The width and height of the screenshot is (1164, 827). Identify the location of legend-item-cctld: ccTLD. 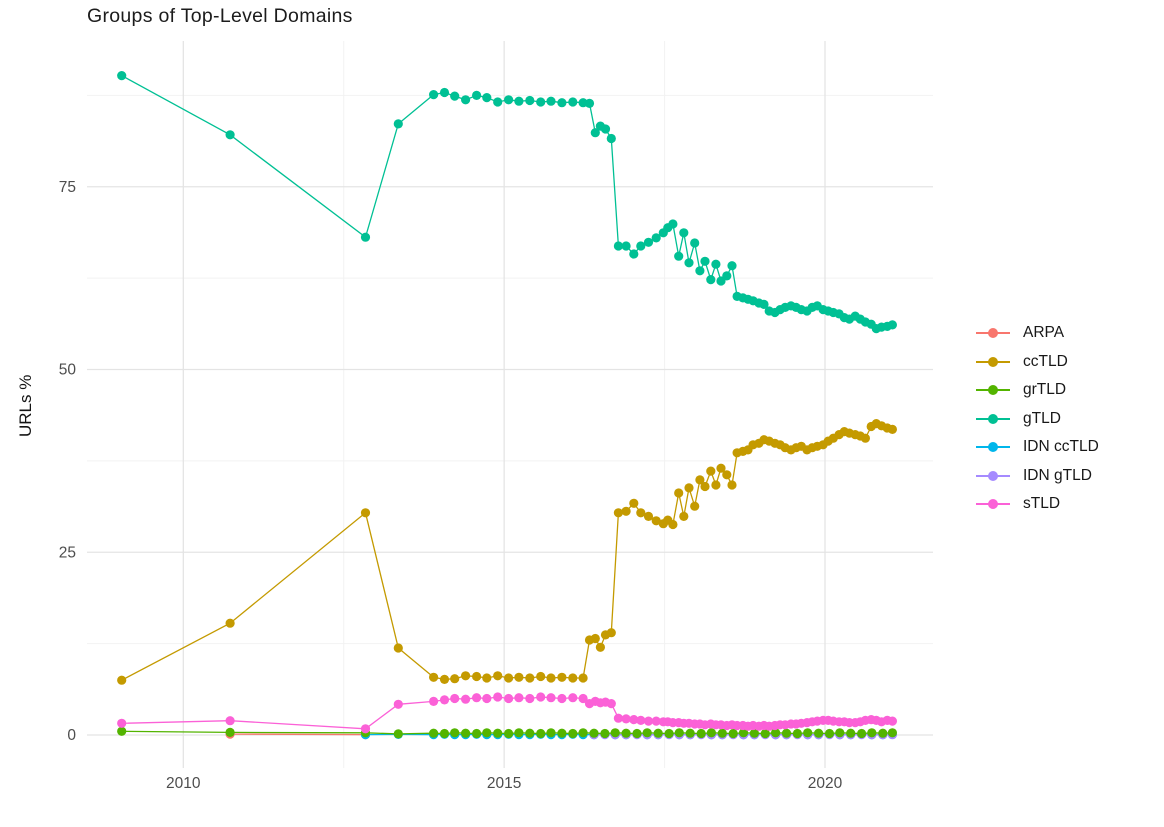
(1037, 362).